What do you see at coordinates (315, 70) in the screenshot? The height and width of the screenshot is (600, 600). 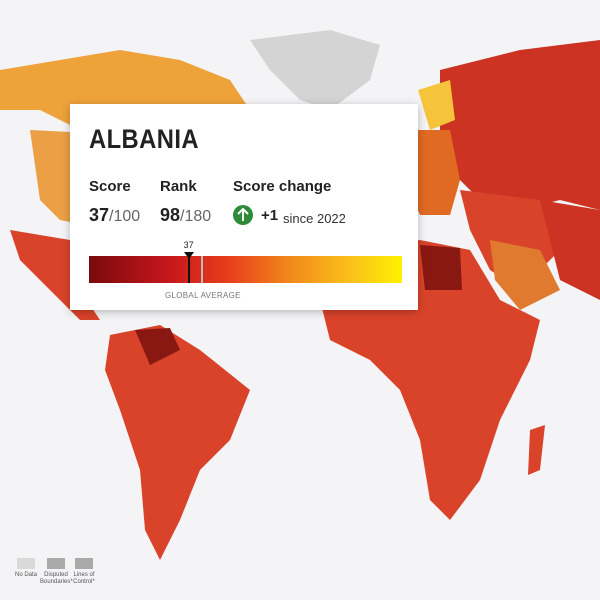 I see `greenland` at bounding box center [315, 70].